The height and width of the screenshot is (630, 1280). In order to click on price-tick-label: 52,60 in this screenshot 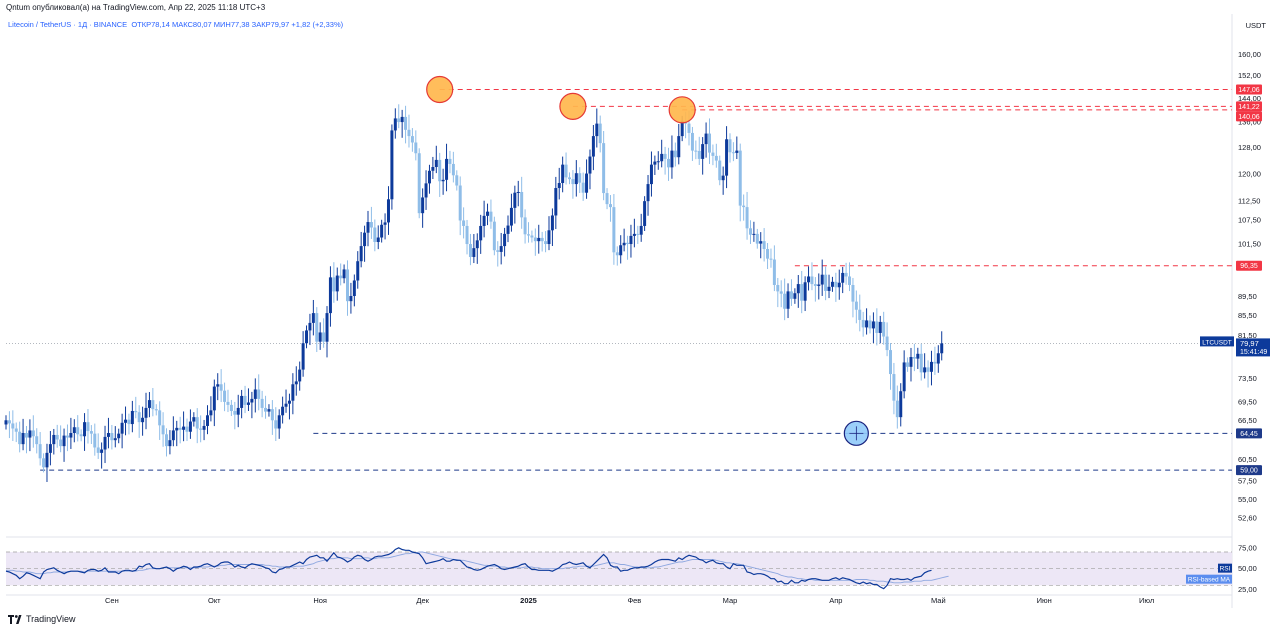, I will do `click(1247, 518)`.